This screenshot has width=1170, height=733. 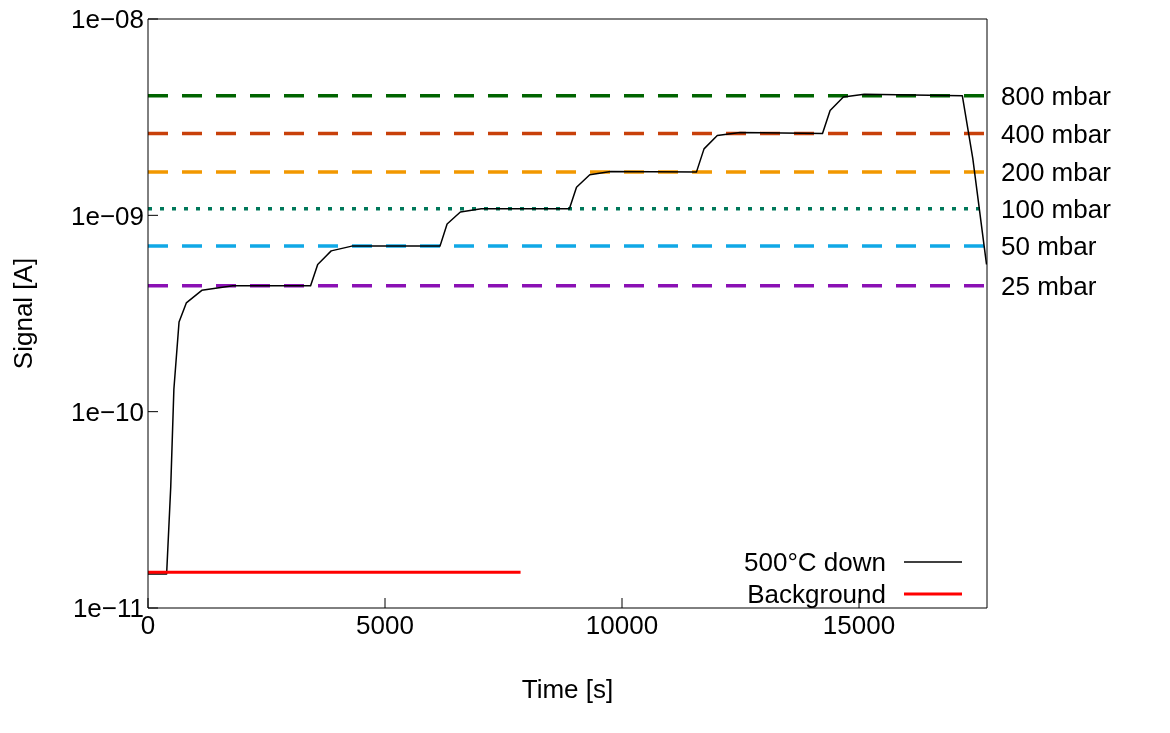 I want to click on ref-line-label: 200 mbar, so click(x=1056, y=172).